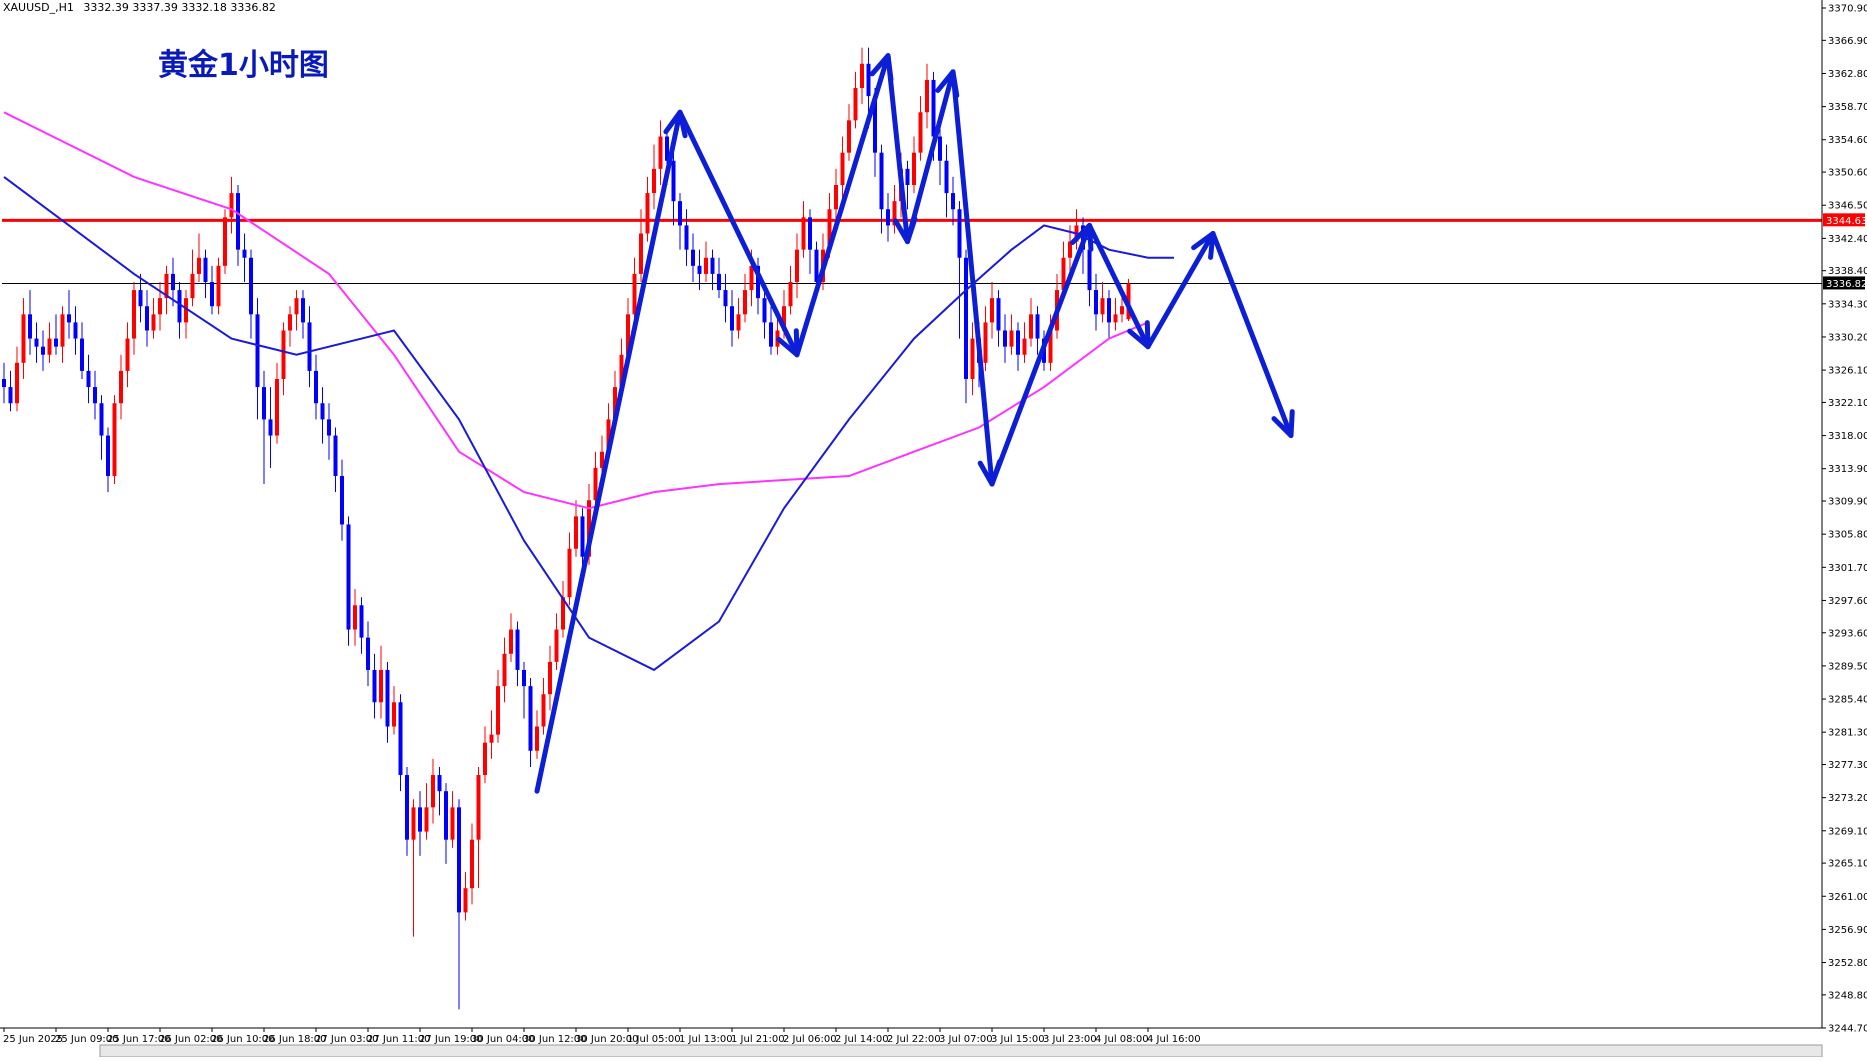 Image resolution: width=1867 pixels, height=1061 pixels. What do you see at coordinates (555, 1039) in the screenshot?
I see `xtick-label: 30 Jun 12:00` at bounding box center [555, 1039].